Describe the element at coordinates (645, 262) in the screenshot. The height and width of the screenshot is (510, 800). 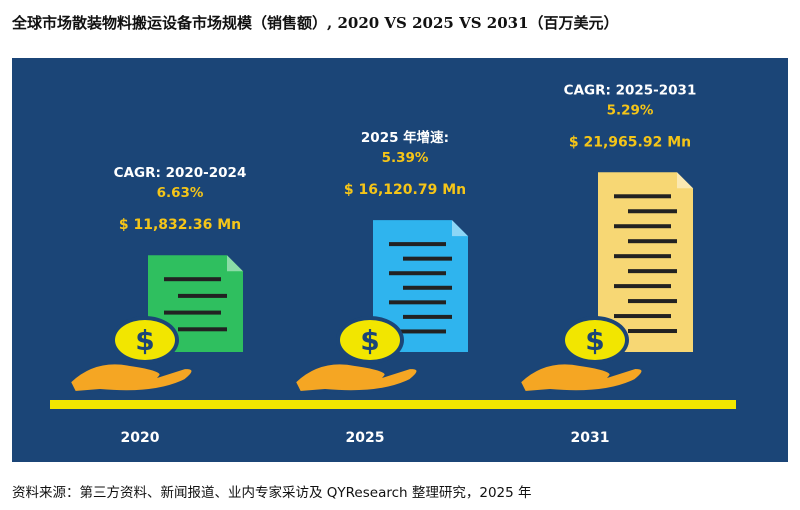
I see `document-icon` at that location.